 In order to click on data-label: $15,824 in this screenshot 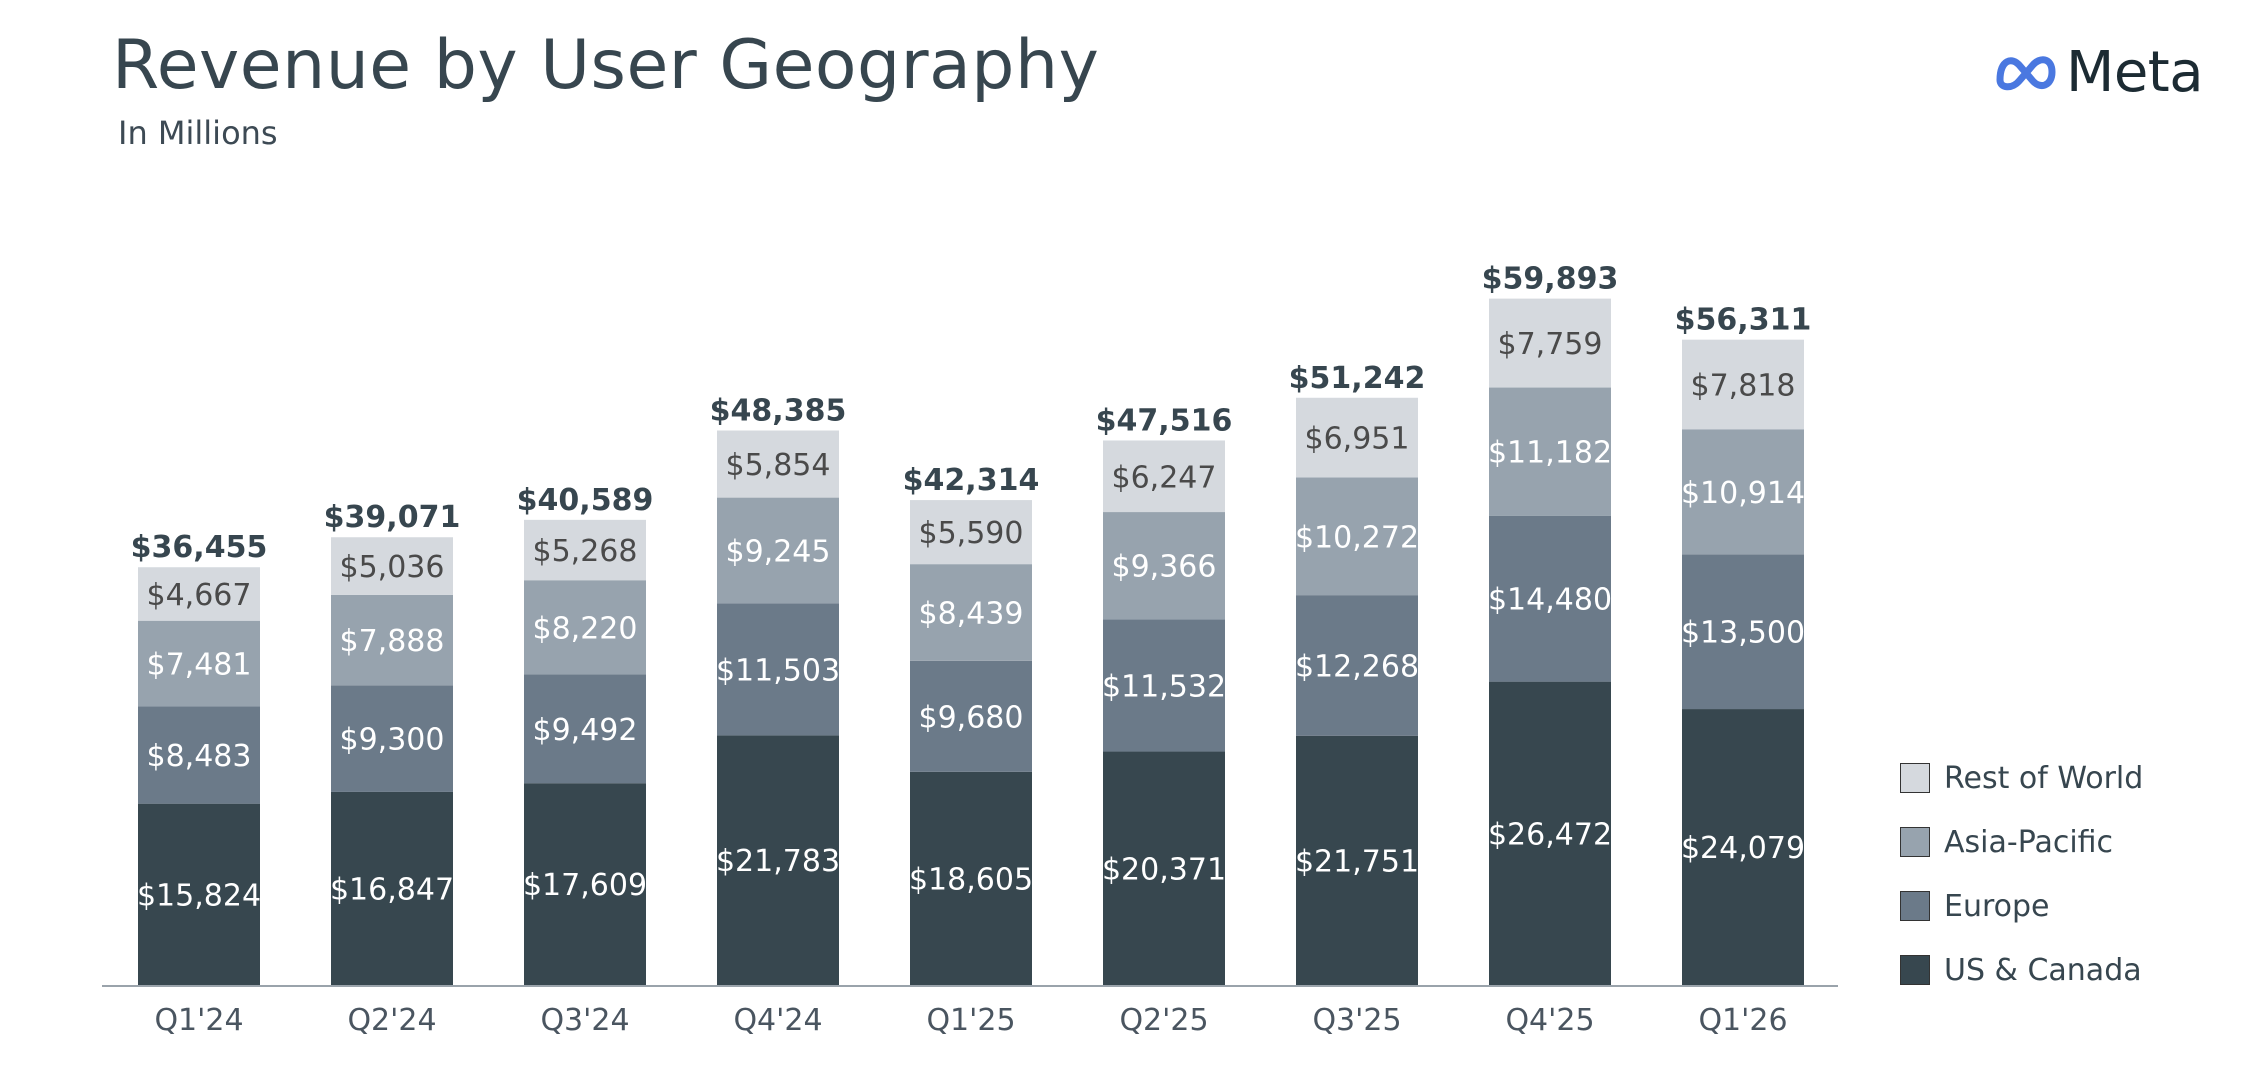, I will do `click(199, 895)`.